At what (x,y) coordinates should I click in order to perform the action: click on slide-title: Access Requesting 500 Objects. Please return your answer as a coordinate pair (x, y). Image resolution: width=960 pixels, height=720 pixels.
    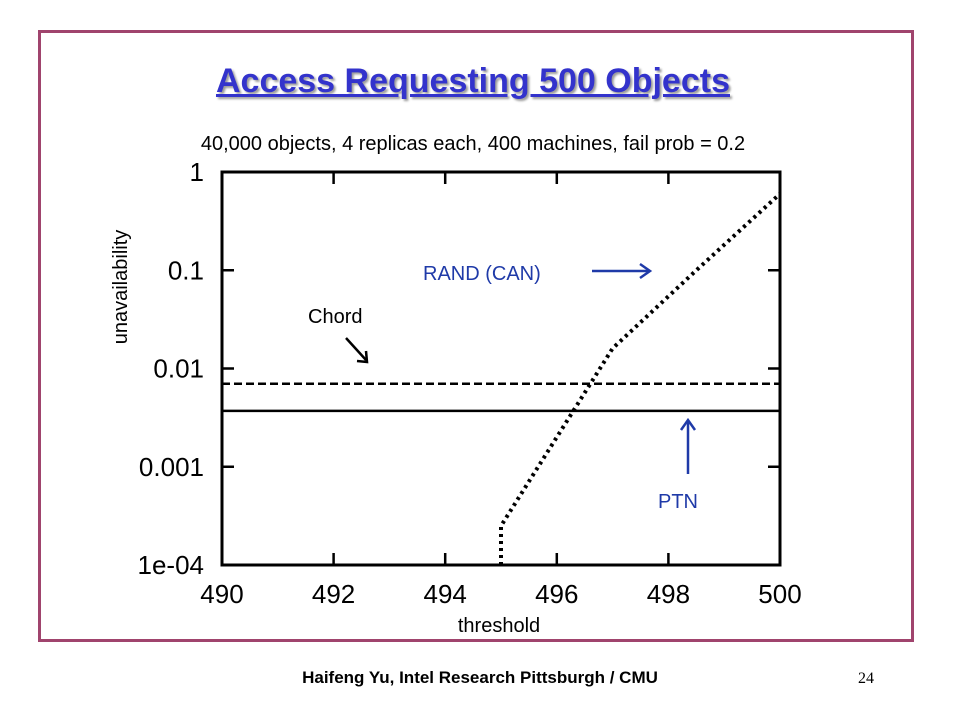
    Looking at the image, I should click on (472, 81).